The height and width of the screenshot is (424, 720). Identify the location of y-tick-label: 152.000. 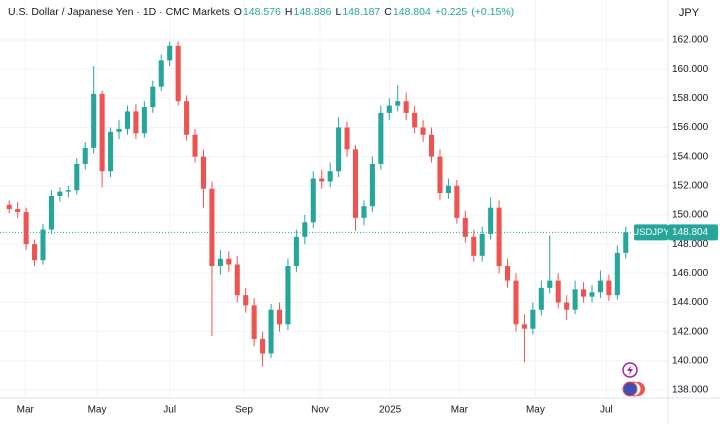
(690, 185).